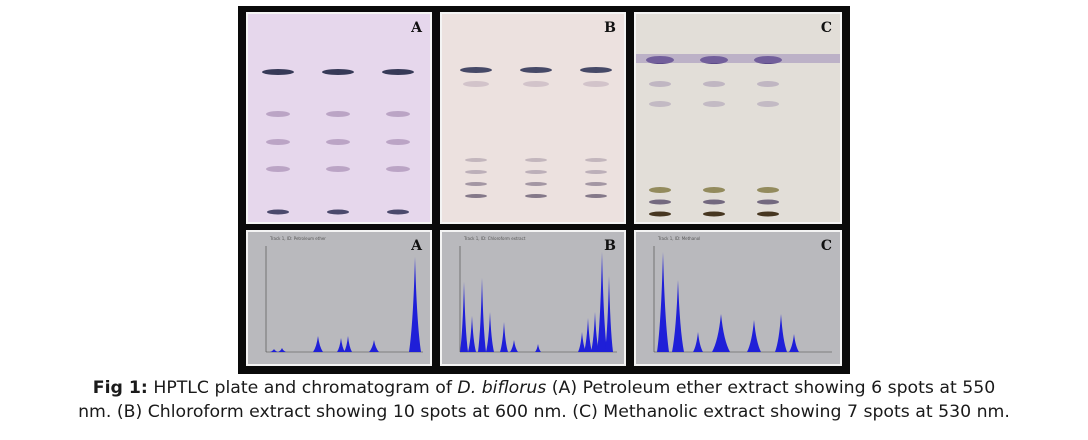  Describe the element at coordinates (398, 114) in the screenshot. I see `plate-a-lane3-band2` at that location.